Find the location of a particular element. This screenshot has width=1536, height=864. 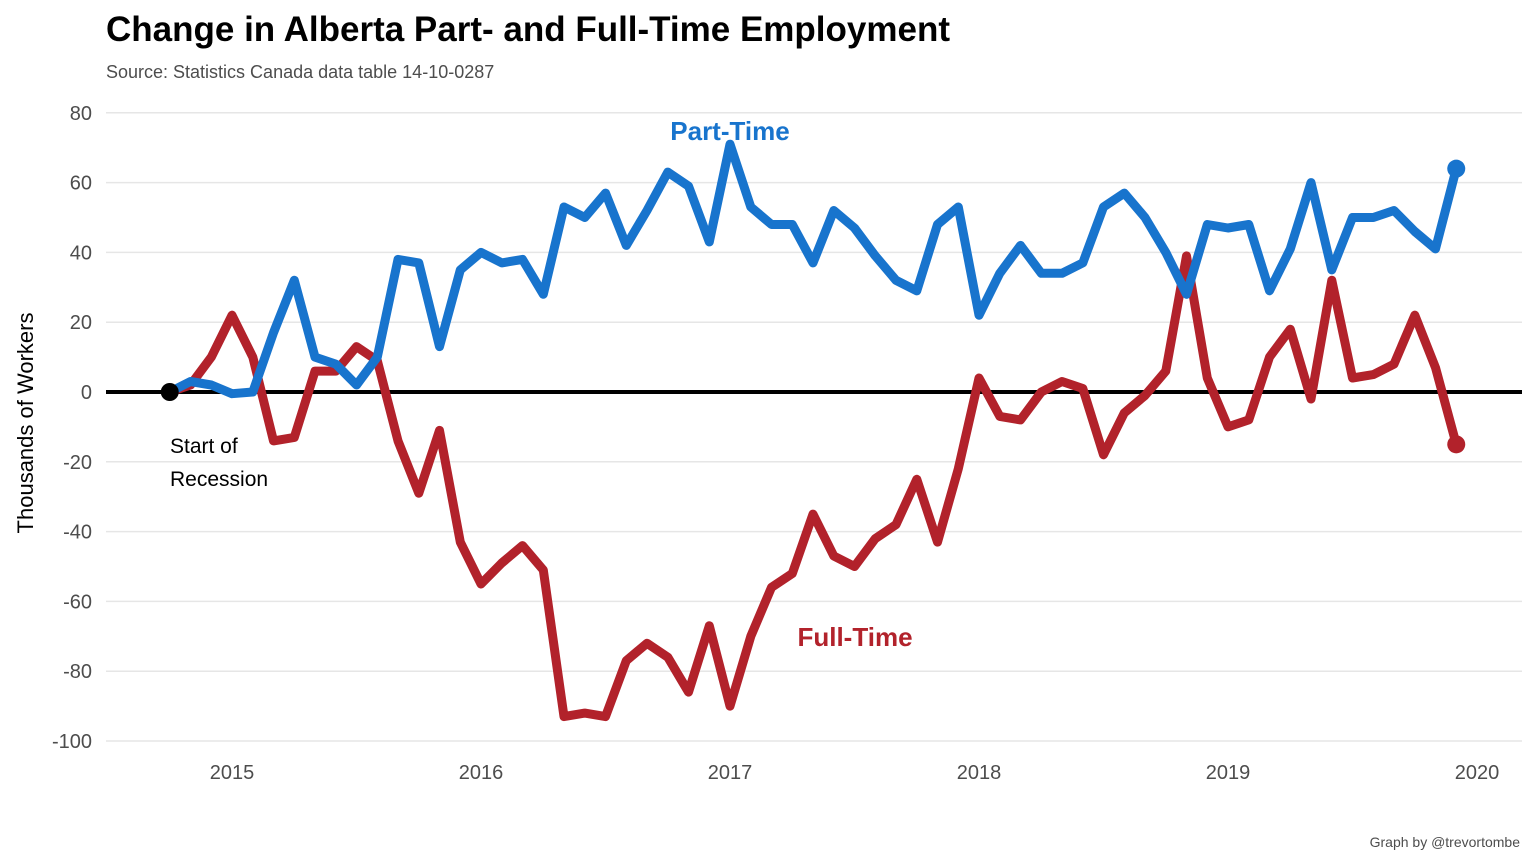

series-end-point-part-time is located at coordinates (1456, 168).